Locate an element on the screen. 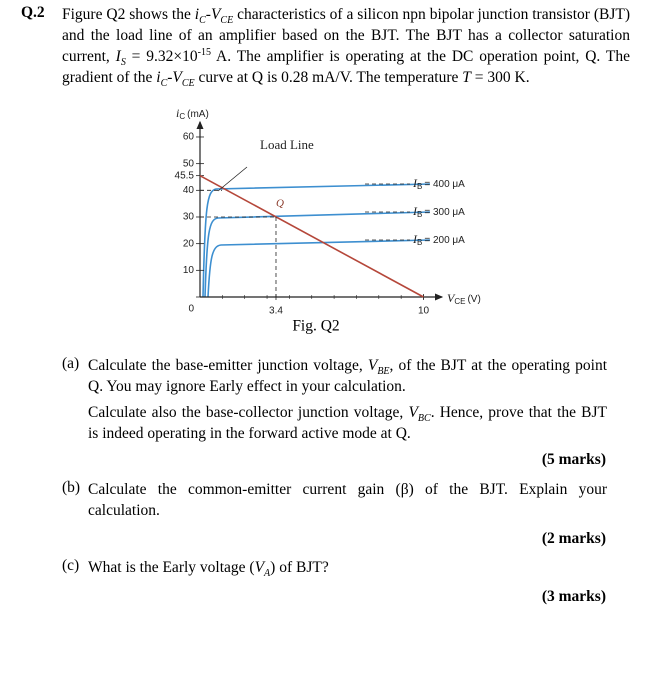 The image size is (664, 680). part-label: (a) is located at coordinates (71, 363).